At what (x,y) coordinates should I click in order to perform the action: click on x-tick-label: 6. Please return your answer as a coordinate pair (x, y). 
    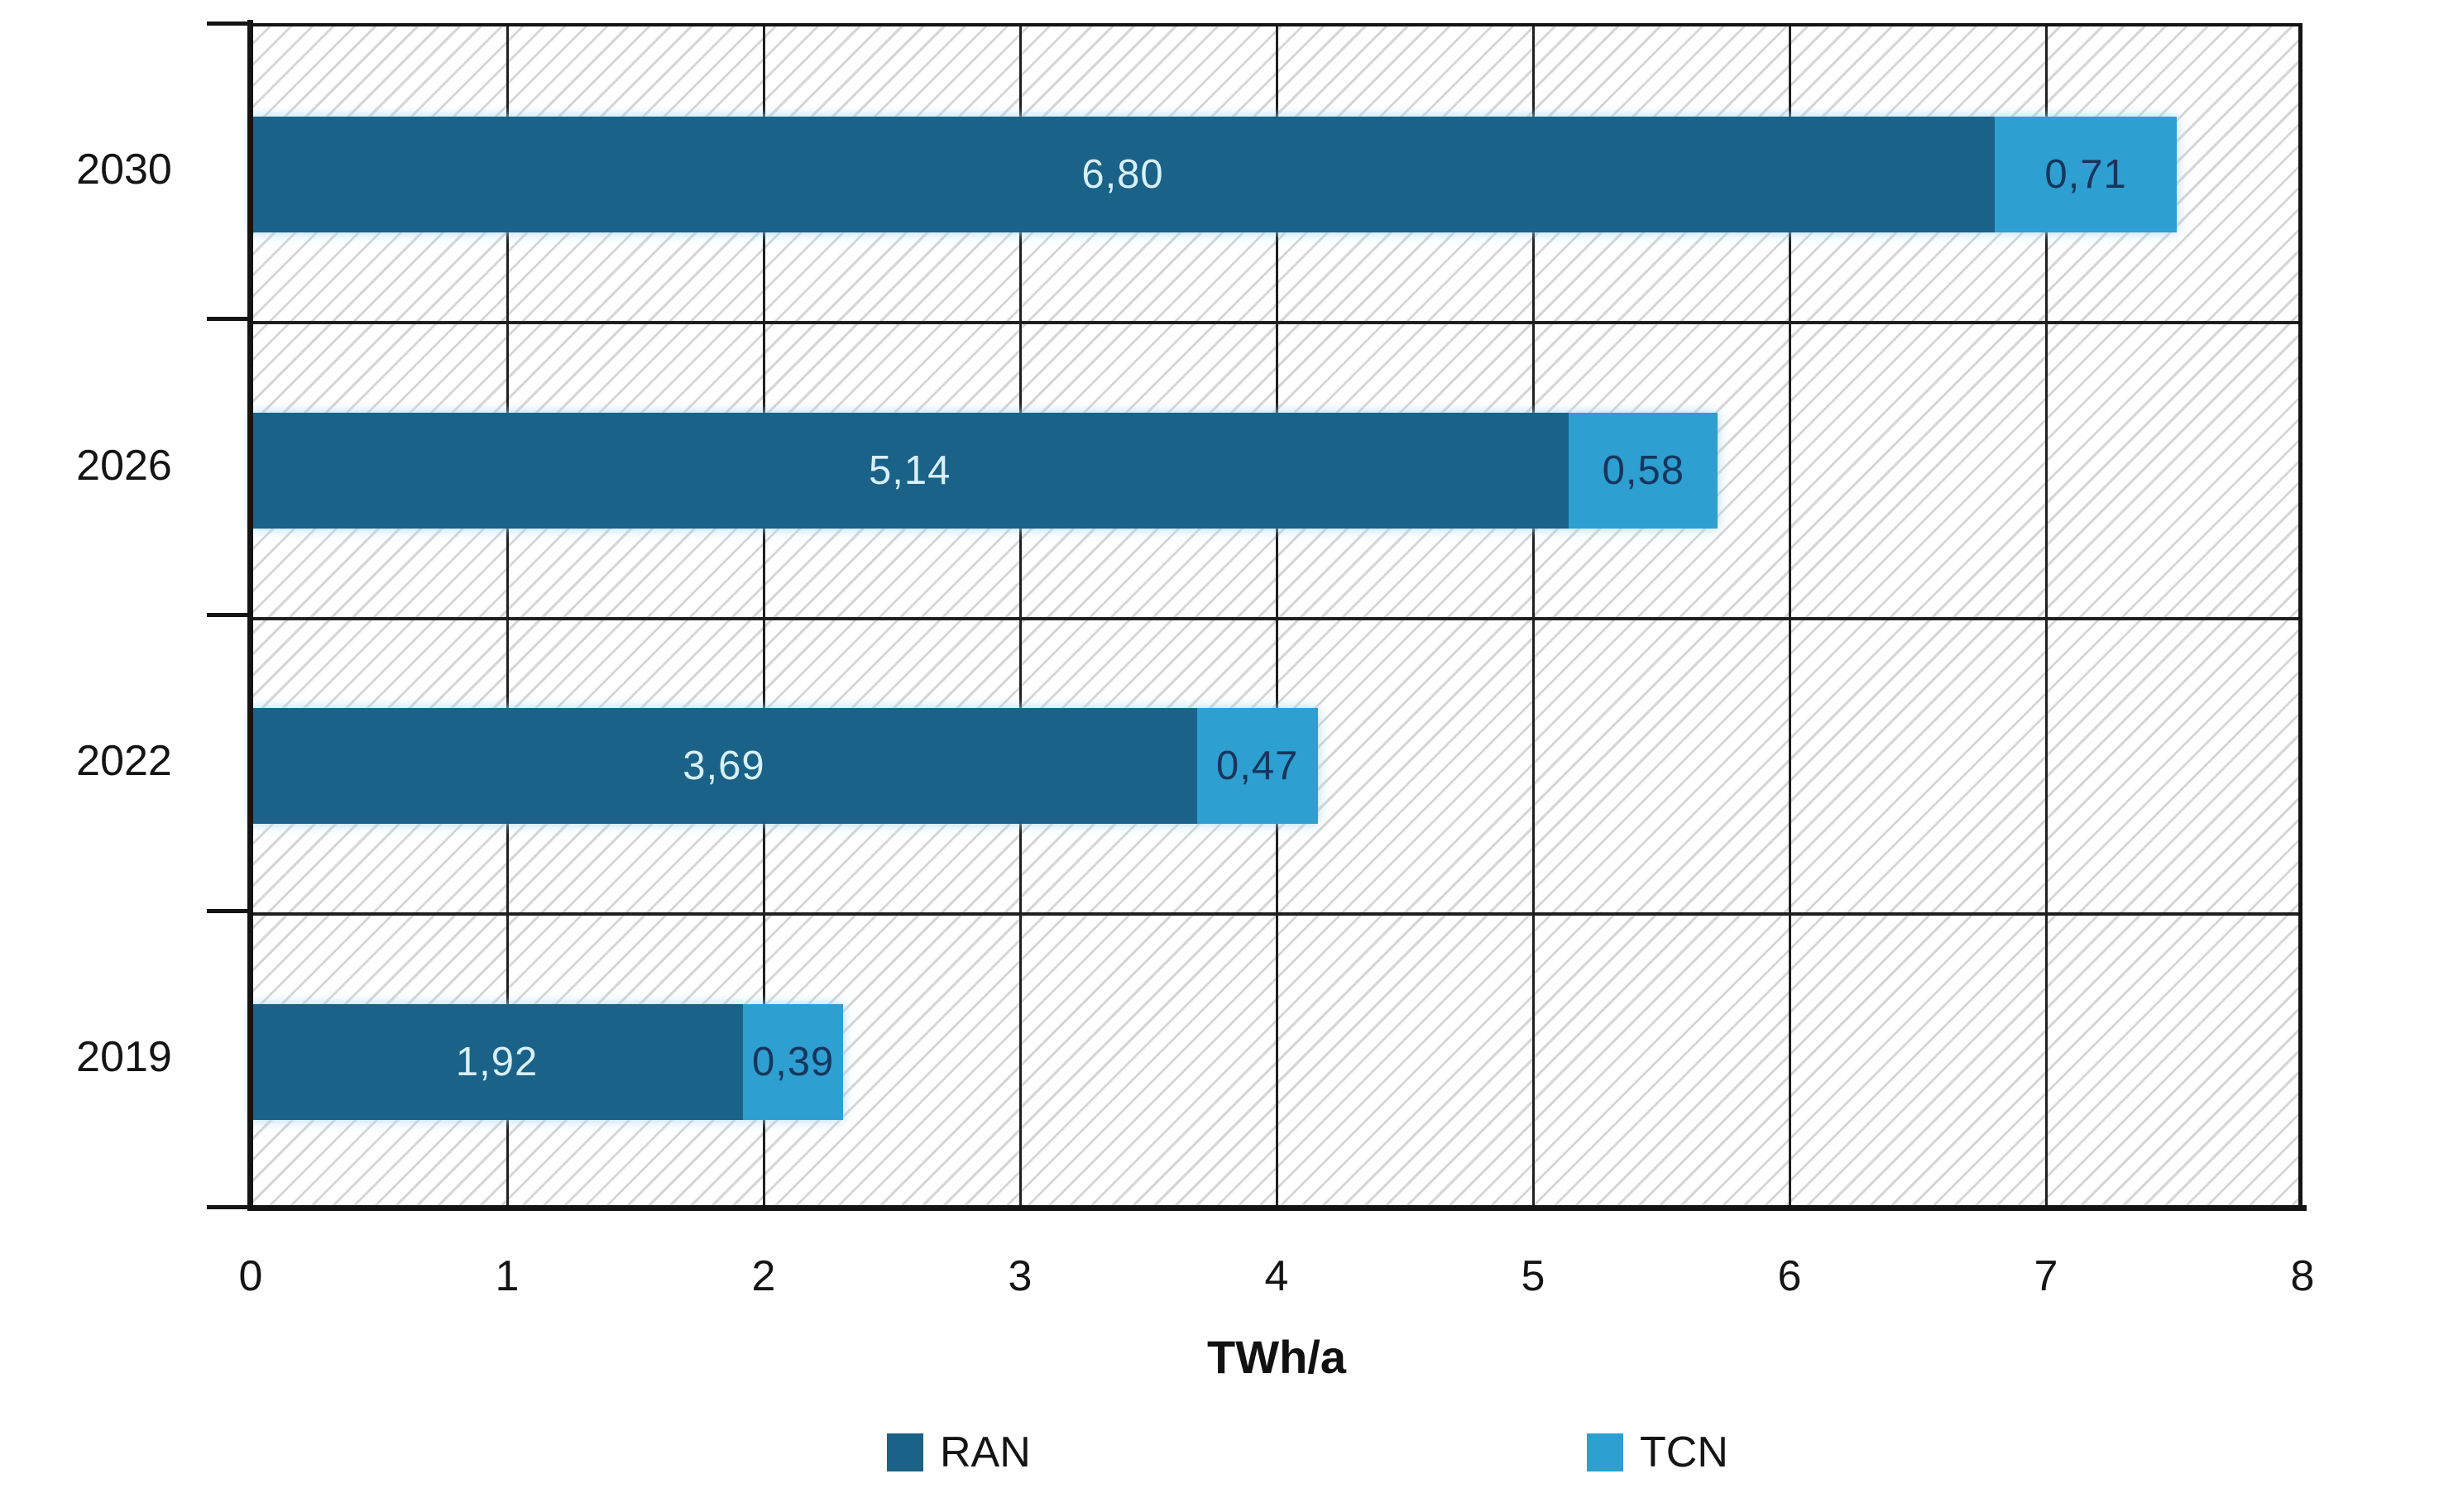
    Looking at the image, I should click on (1790, 1276).